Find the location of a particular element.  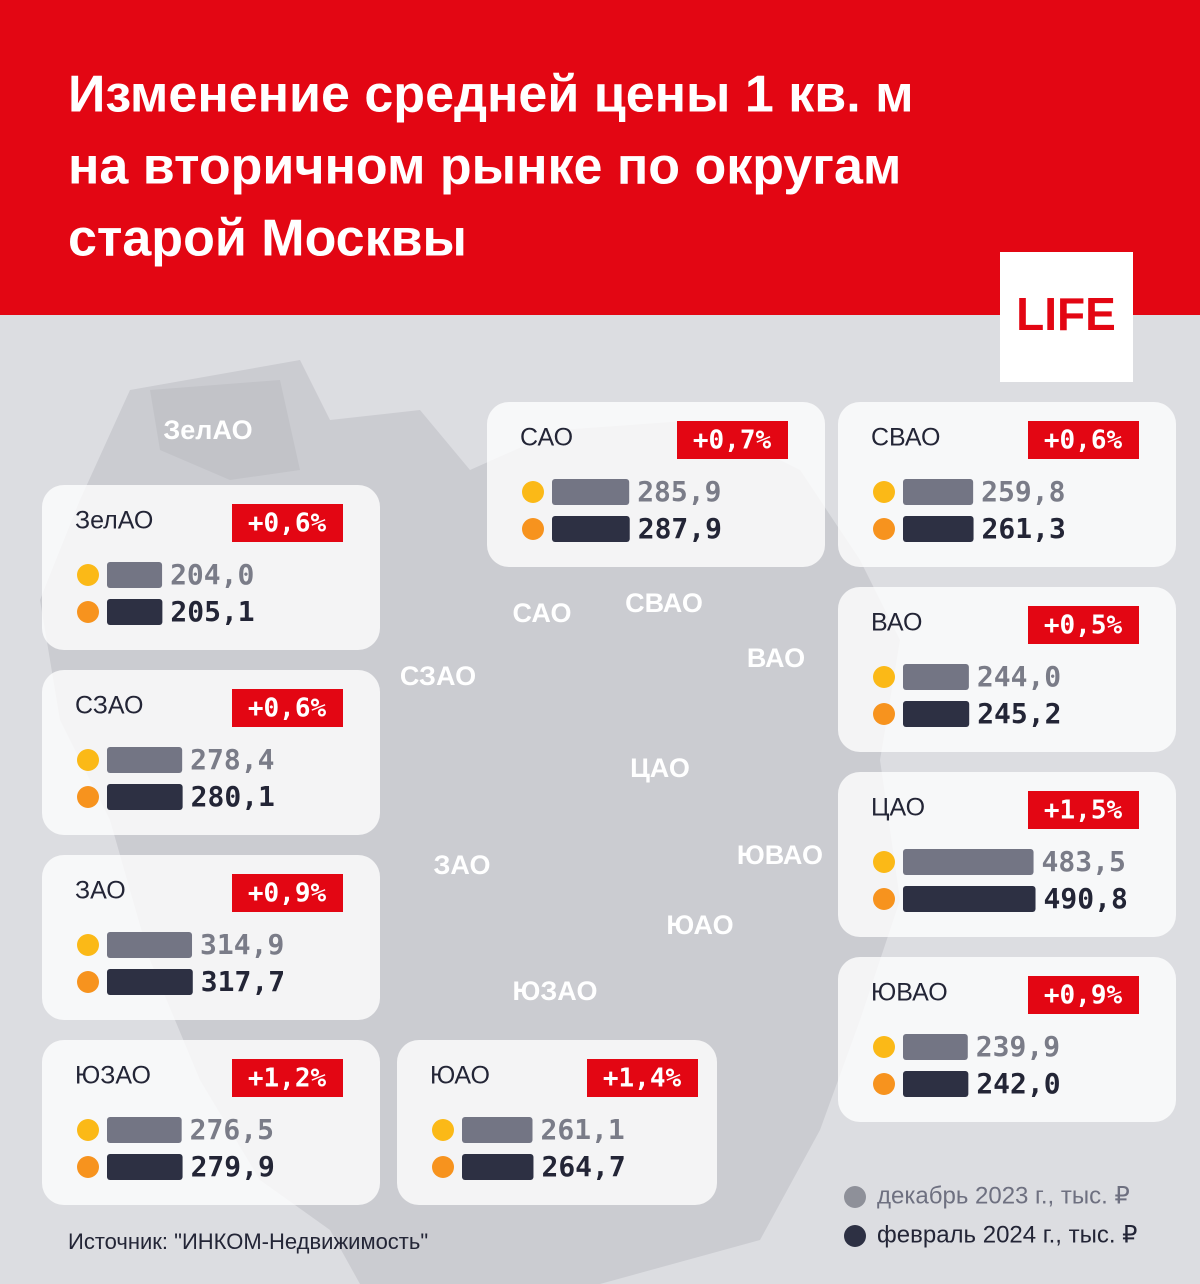

change-label: +1,4% is located at coordinates (642, 1079).